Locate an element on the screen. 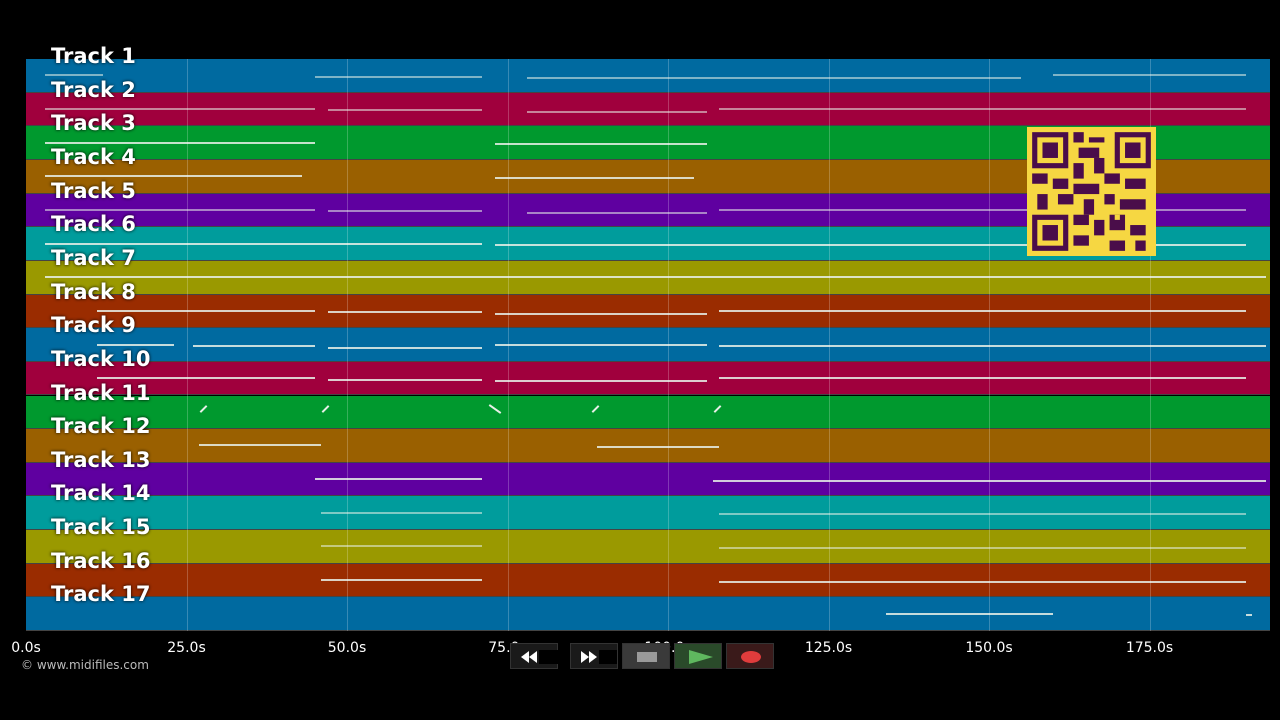 This screenshot has width=1280, height=720. tick-label: 25.0s is located at coordinates (186, 648).